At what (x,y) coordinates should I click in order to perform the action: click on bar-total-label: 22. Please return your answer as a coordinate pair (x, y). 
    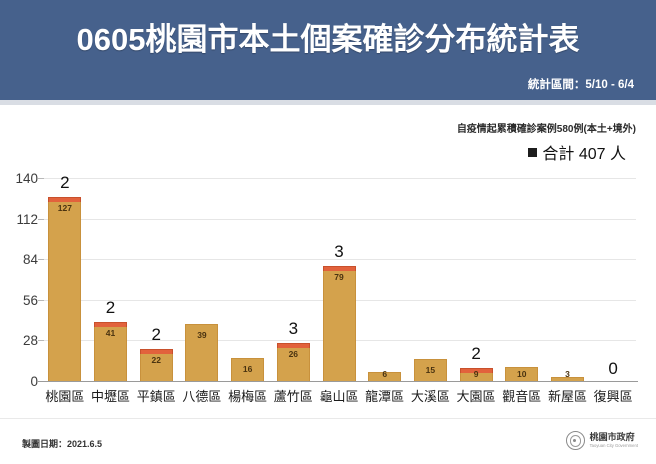
    Looking at the image, I should click on (156, 360).